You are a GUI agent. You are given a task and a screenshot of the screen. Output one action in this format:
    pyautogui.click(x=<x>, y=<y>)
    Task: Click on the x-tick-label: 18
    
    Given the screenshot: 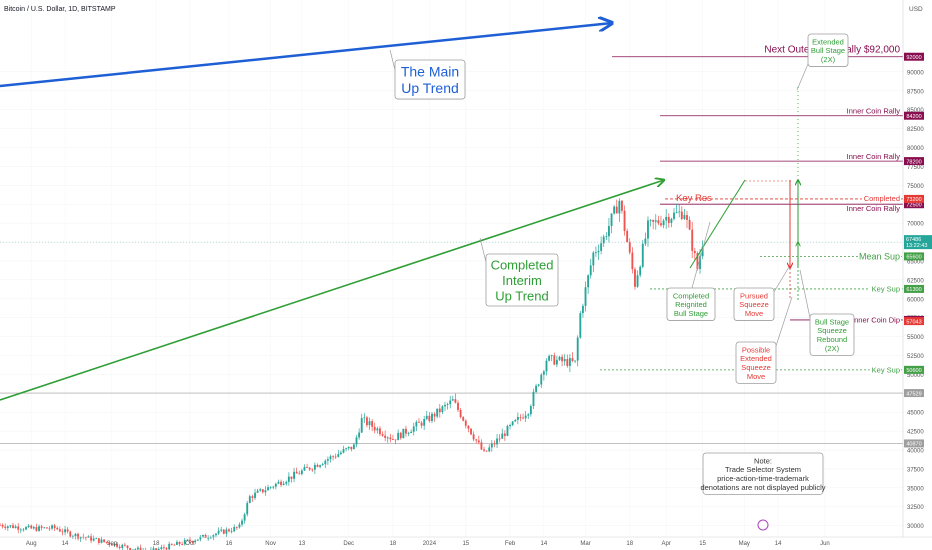 What is the action you would take?
    pyautogui.click(x=629, y=544)
    